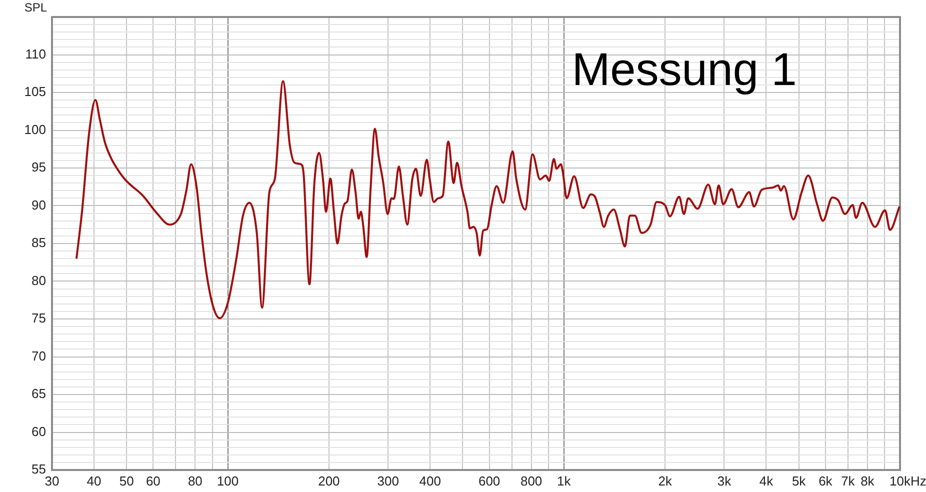 The height and width of the screenshot is (492, 926). I want to click on x-tick-label: 7k, so click(848, 480).